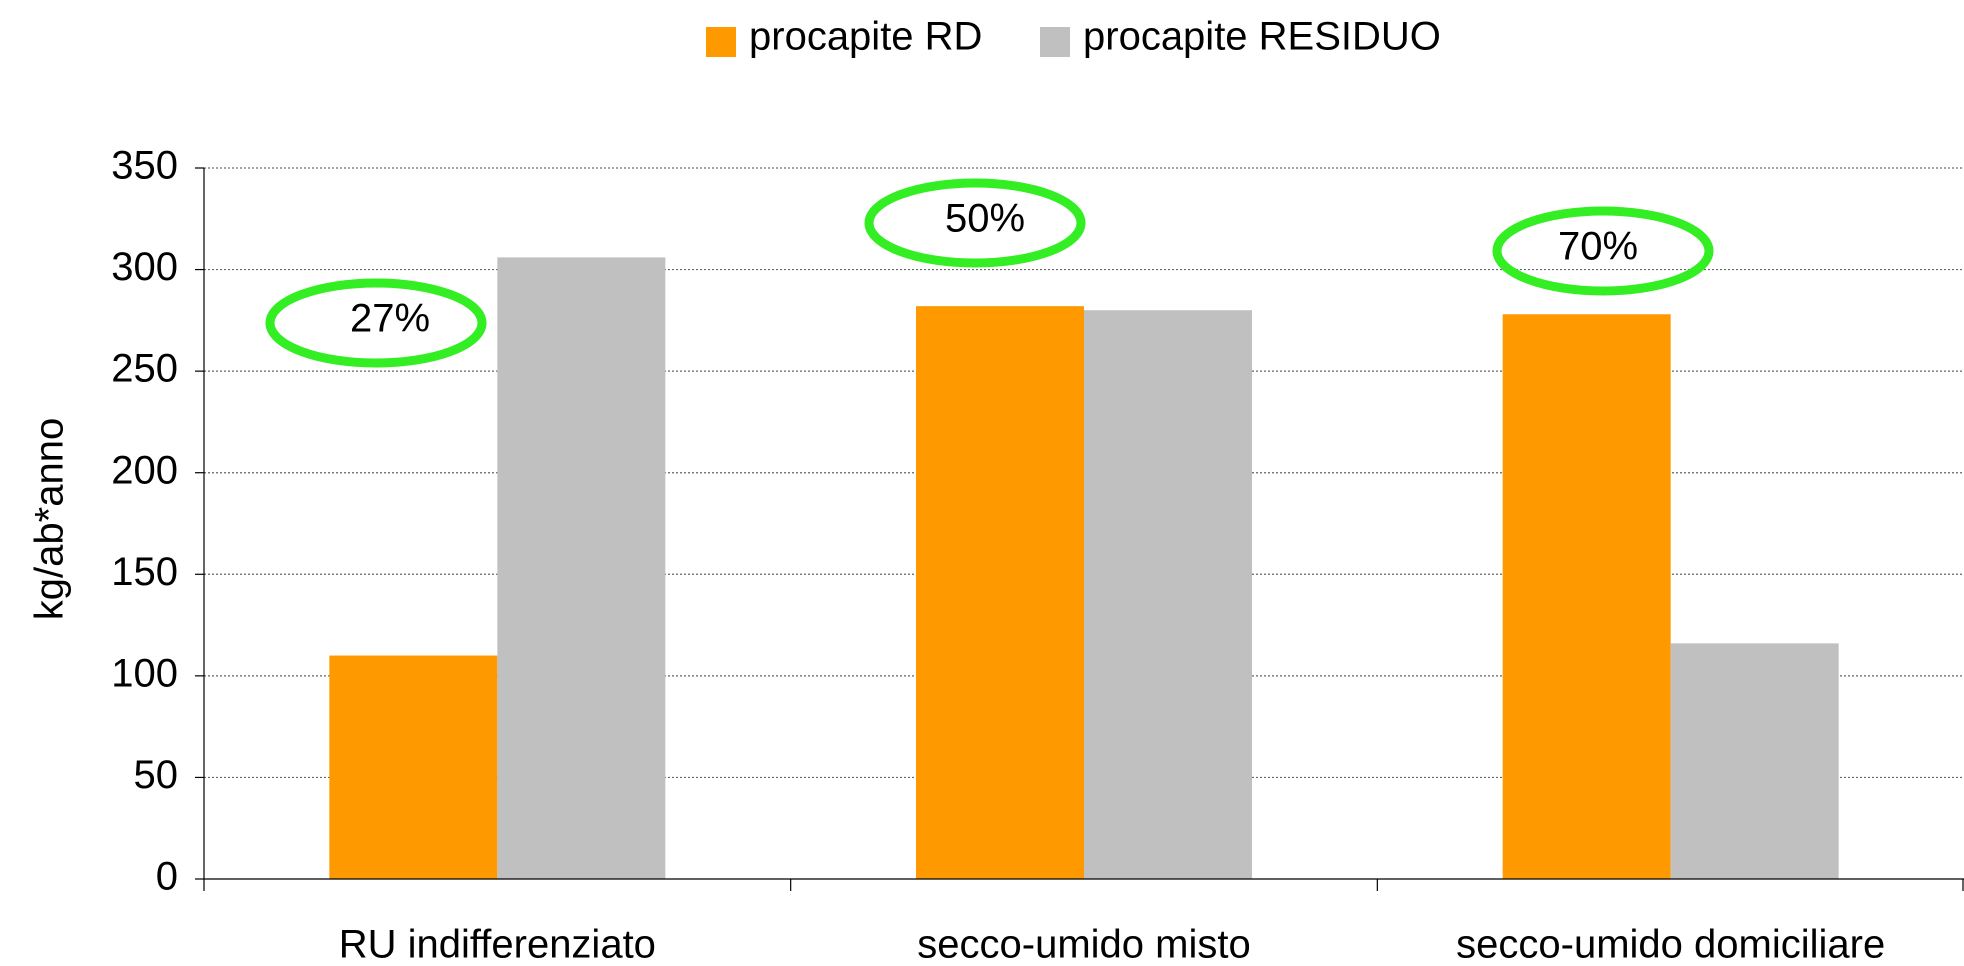 The height and width of the screenshot is (966, 1964). Describe the element at coordinates (390, 319) in the screenshot. I see `annotation: 27%` at that location.